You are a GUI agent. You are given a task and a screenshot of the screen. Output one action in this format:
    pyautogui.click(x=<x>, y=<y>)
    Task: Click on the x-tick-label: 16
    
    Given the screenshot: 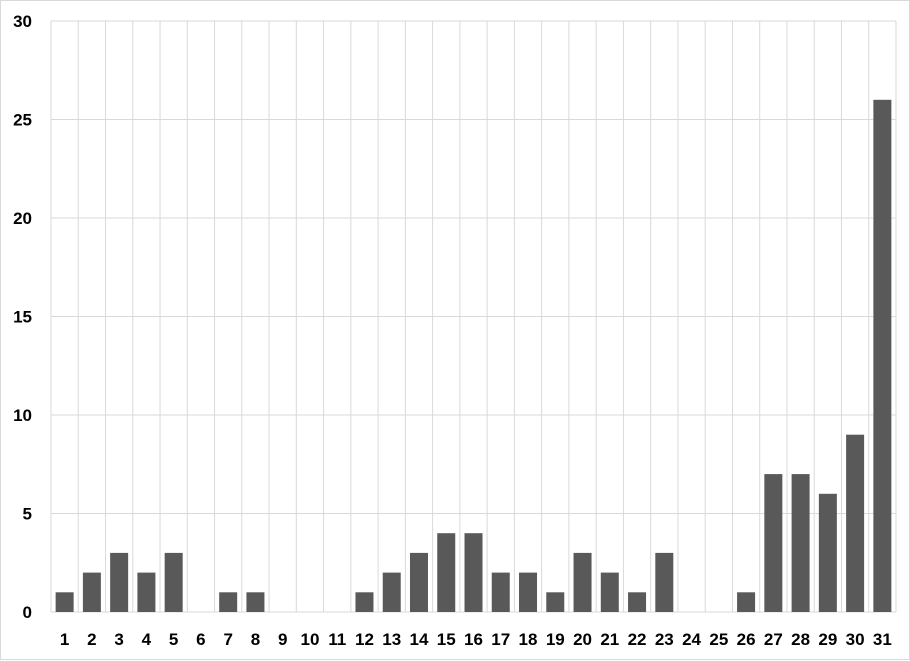 What is the action you would take?
    pyautogui.click(x=473, y=639)
    